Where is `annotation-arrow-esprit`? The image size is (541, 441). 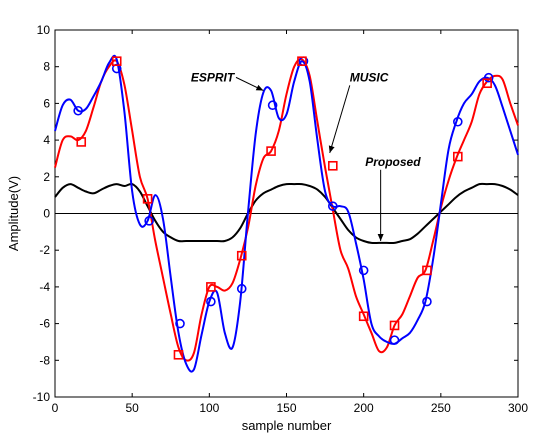 annotation-arrow-esprit is located at coordinates (249, 84).